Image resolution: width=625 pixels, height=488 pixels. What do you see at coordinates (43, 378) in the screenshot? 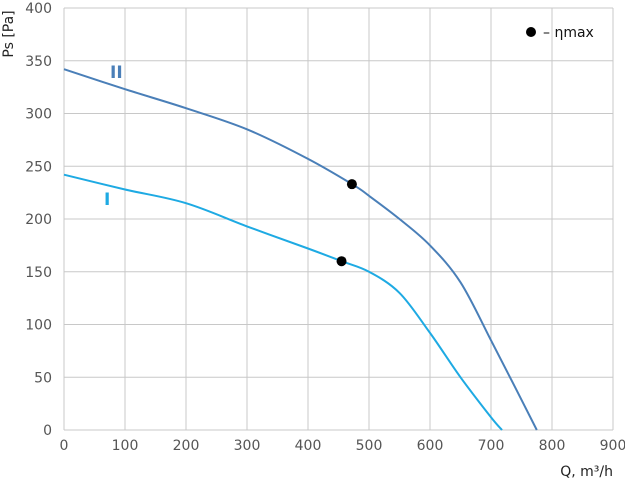
I see `y-tick-label: 50` at bounding box center [43, 378].